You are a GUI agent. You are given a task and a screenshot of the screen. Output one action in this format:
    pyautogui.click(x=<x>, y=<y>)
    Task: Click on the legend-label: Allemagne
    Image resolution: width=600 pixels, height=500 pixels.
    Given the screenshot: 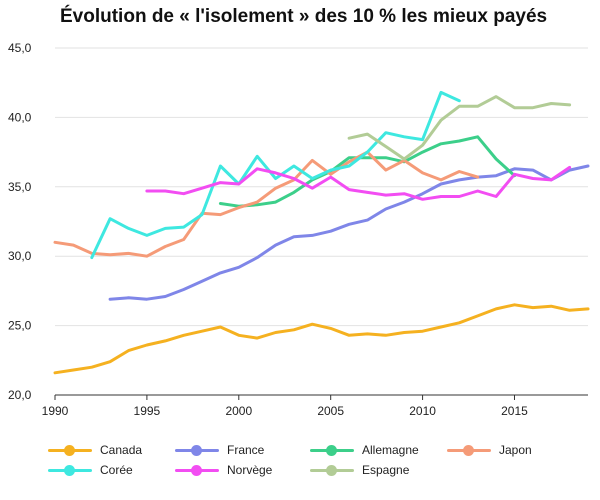 What is the action you would take?
    pyautogui.click(x=390, y=450)
    